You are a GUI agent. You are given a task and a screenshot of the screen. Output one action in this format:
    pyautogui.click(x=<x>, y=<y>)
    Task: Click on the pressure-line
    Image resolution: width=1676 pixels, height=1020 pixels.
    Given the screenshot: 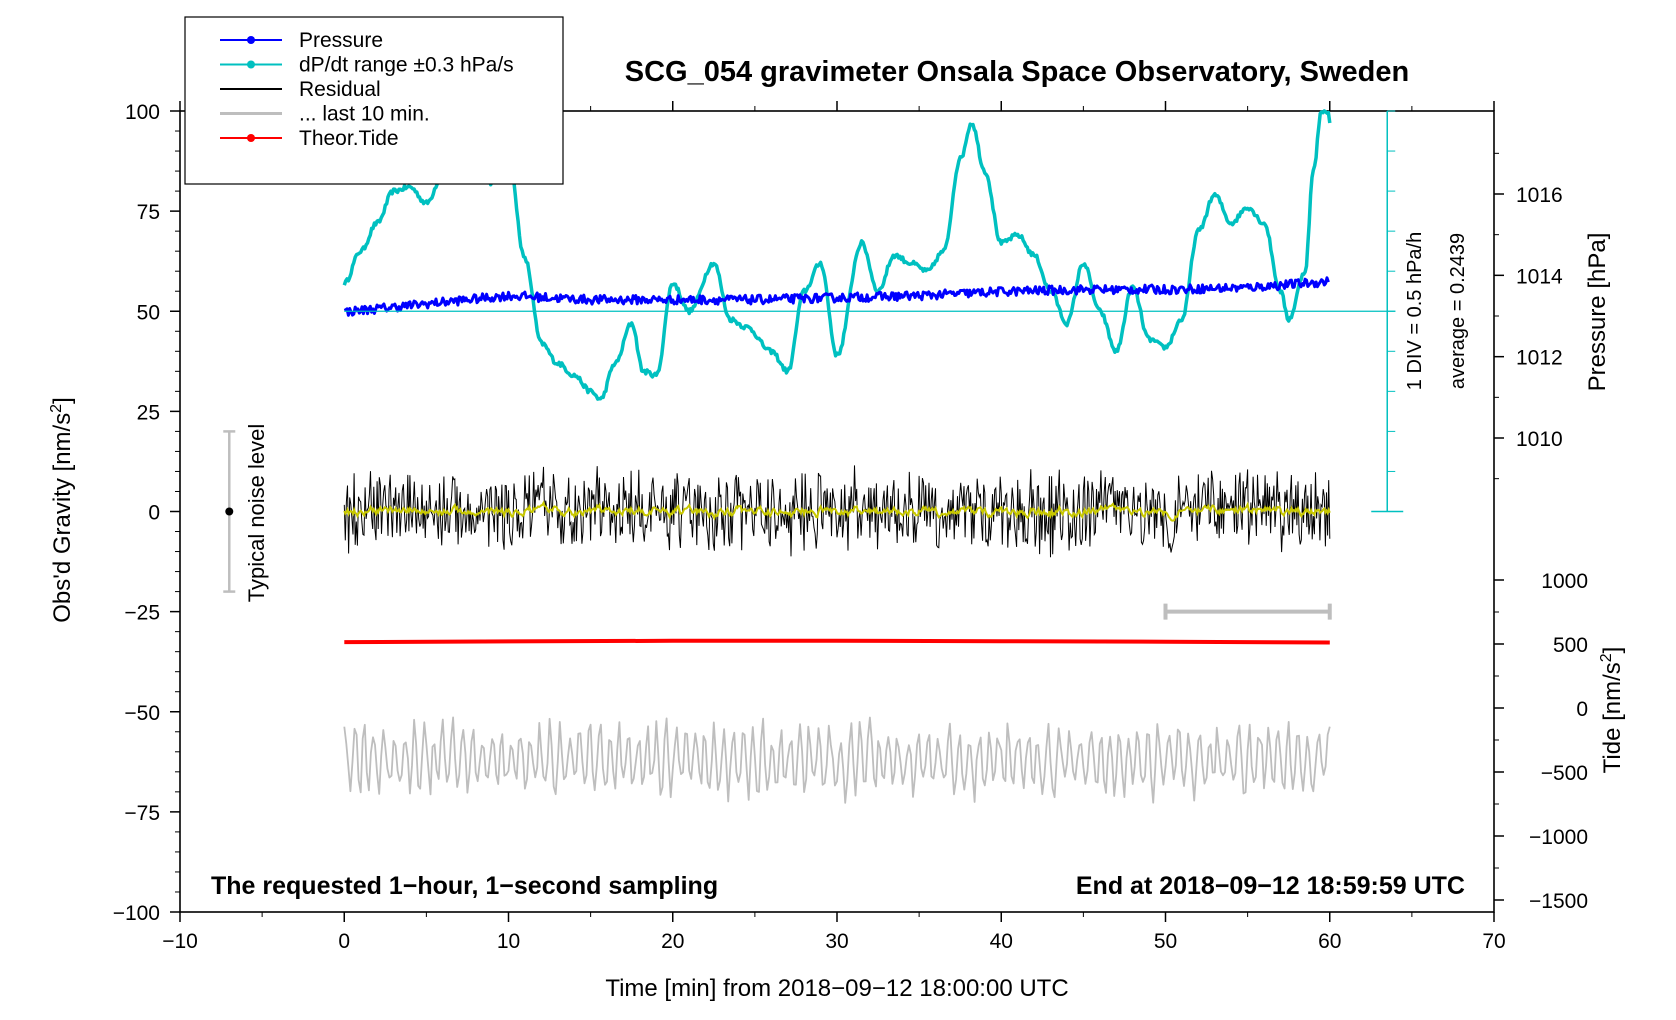 What is the action you would take?
    pyautogui.click(x=836, y=296)
    